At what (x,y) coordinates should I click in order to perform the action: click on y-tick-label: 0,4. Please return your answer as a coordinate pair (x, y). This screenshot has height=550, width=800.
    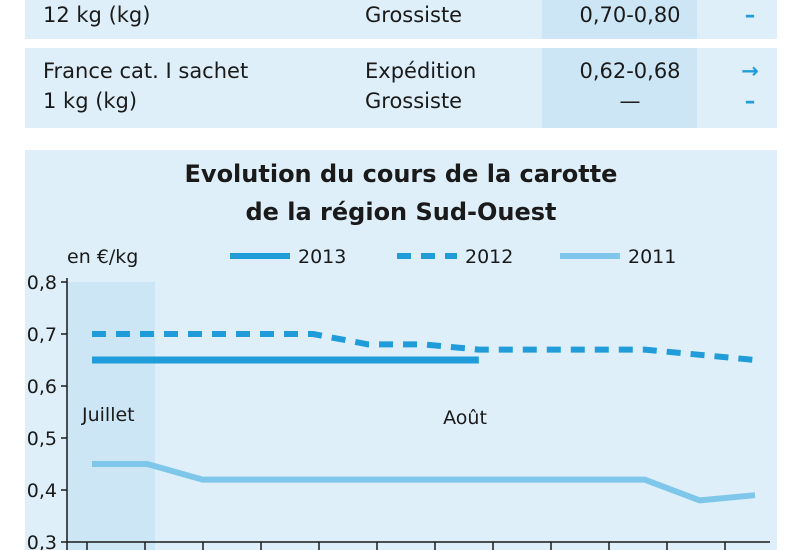
    Looking at the image, I should click on (42, 491).